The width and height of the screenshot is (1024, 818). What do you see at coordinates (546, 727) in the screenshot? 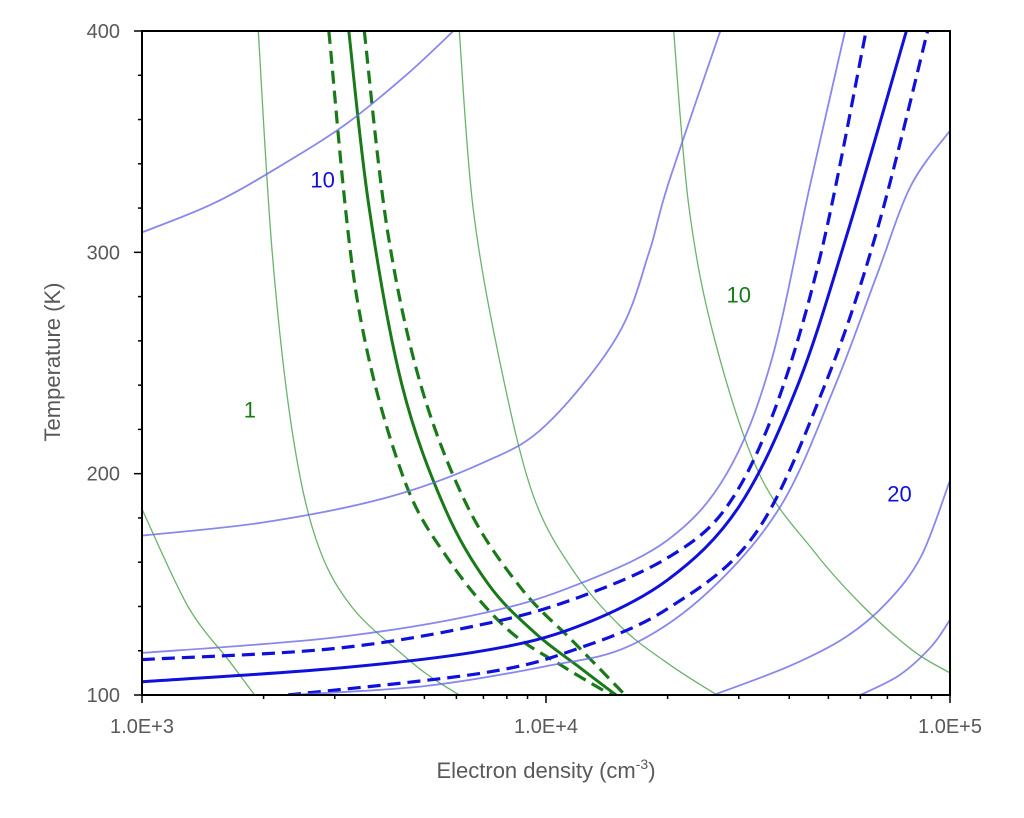
I see `x-tick-label-1: 1.0E+4` at bounding box center [546, 727].